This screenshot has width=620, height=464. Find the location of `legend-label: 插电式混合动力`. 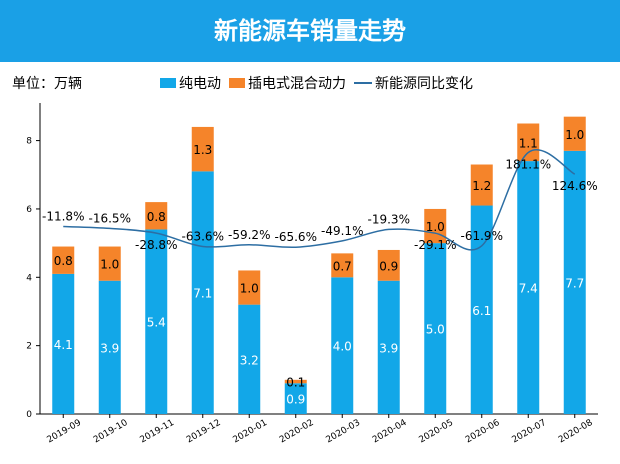

legend-label: 插电式混合动力 is located at coordinates (297, 84).